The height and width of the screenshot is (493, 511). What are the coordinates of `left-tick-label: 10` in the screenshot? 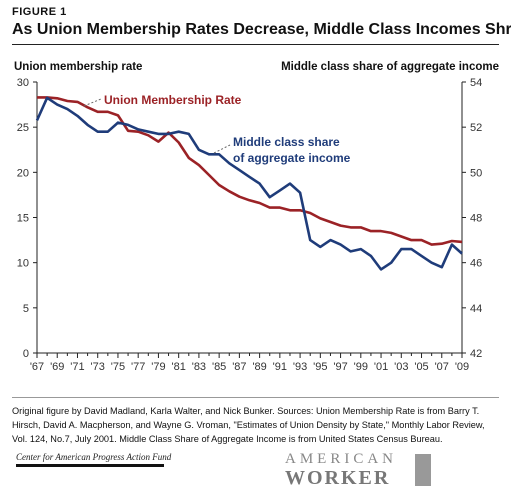 It's located at (23, 264).